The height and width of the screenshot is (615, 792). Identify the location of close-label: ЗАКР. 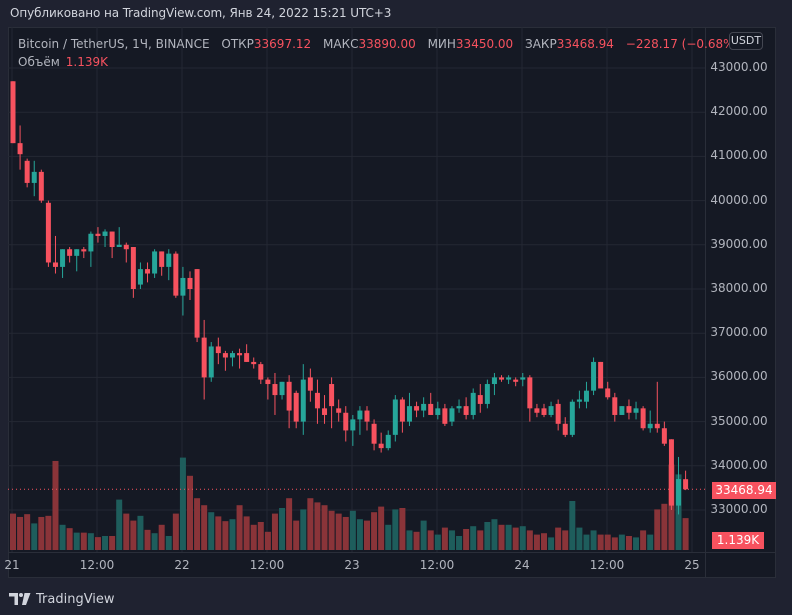
(541, 44).